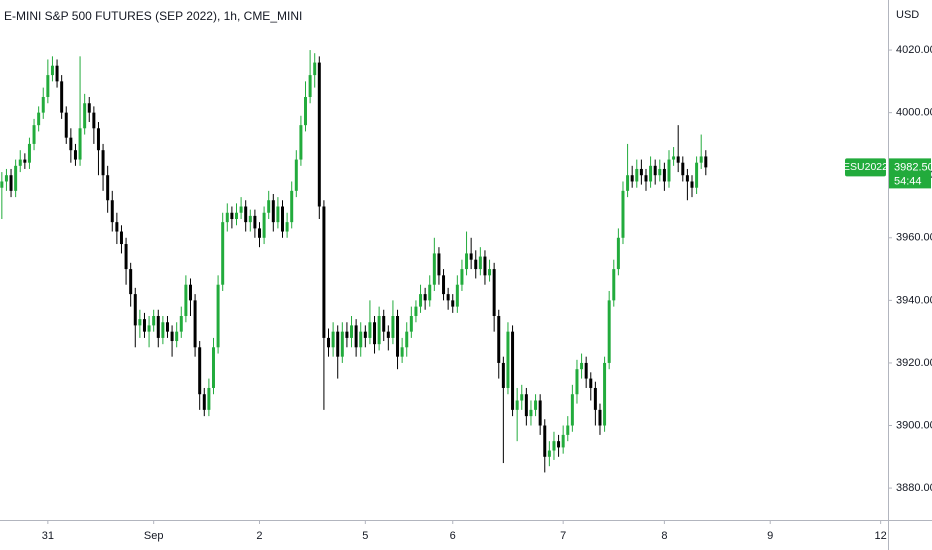 The image size is (932, 550). What do you see at coordinates (154, 536) in the screenshot?
I see `x-tick-label: Sep` at bounding box center [154, 536].